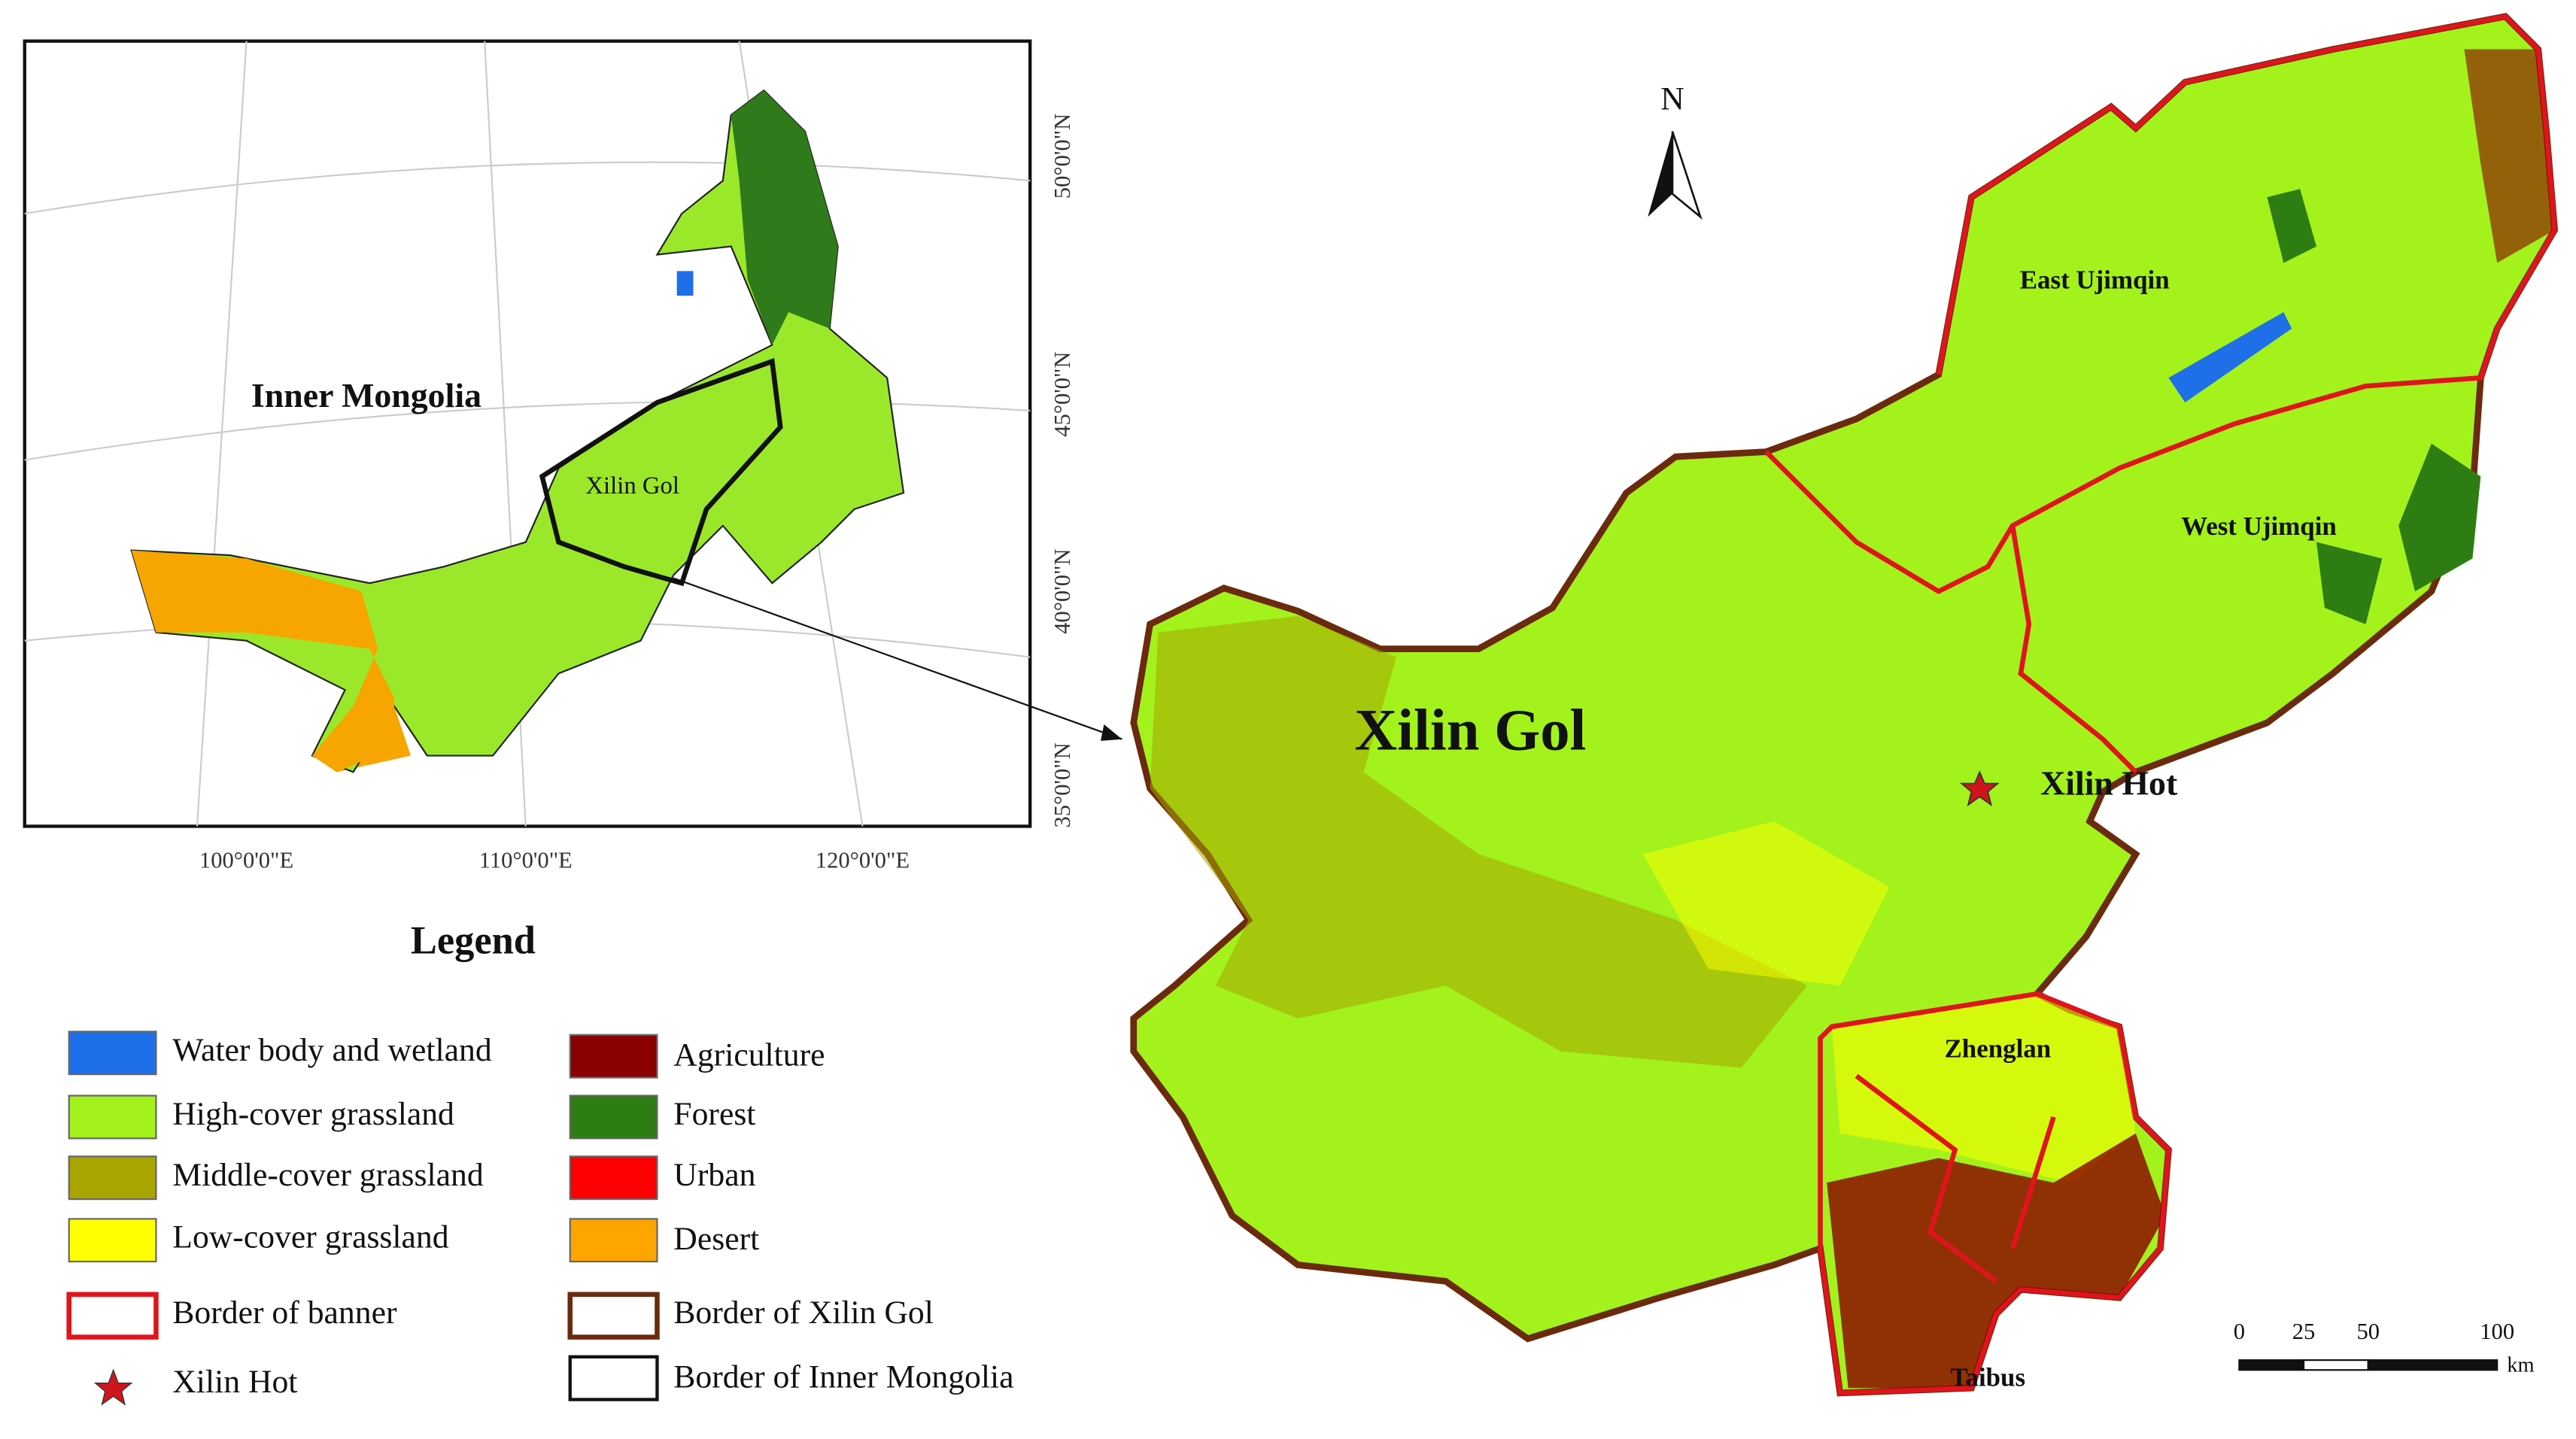 The height and width of the screenshot is (1439, 2576). I want to click on middle-cover-area, so click(1479, 842).